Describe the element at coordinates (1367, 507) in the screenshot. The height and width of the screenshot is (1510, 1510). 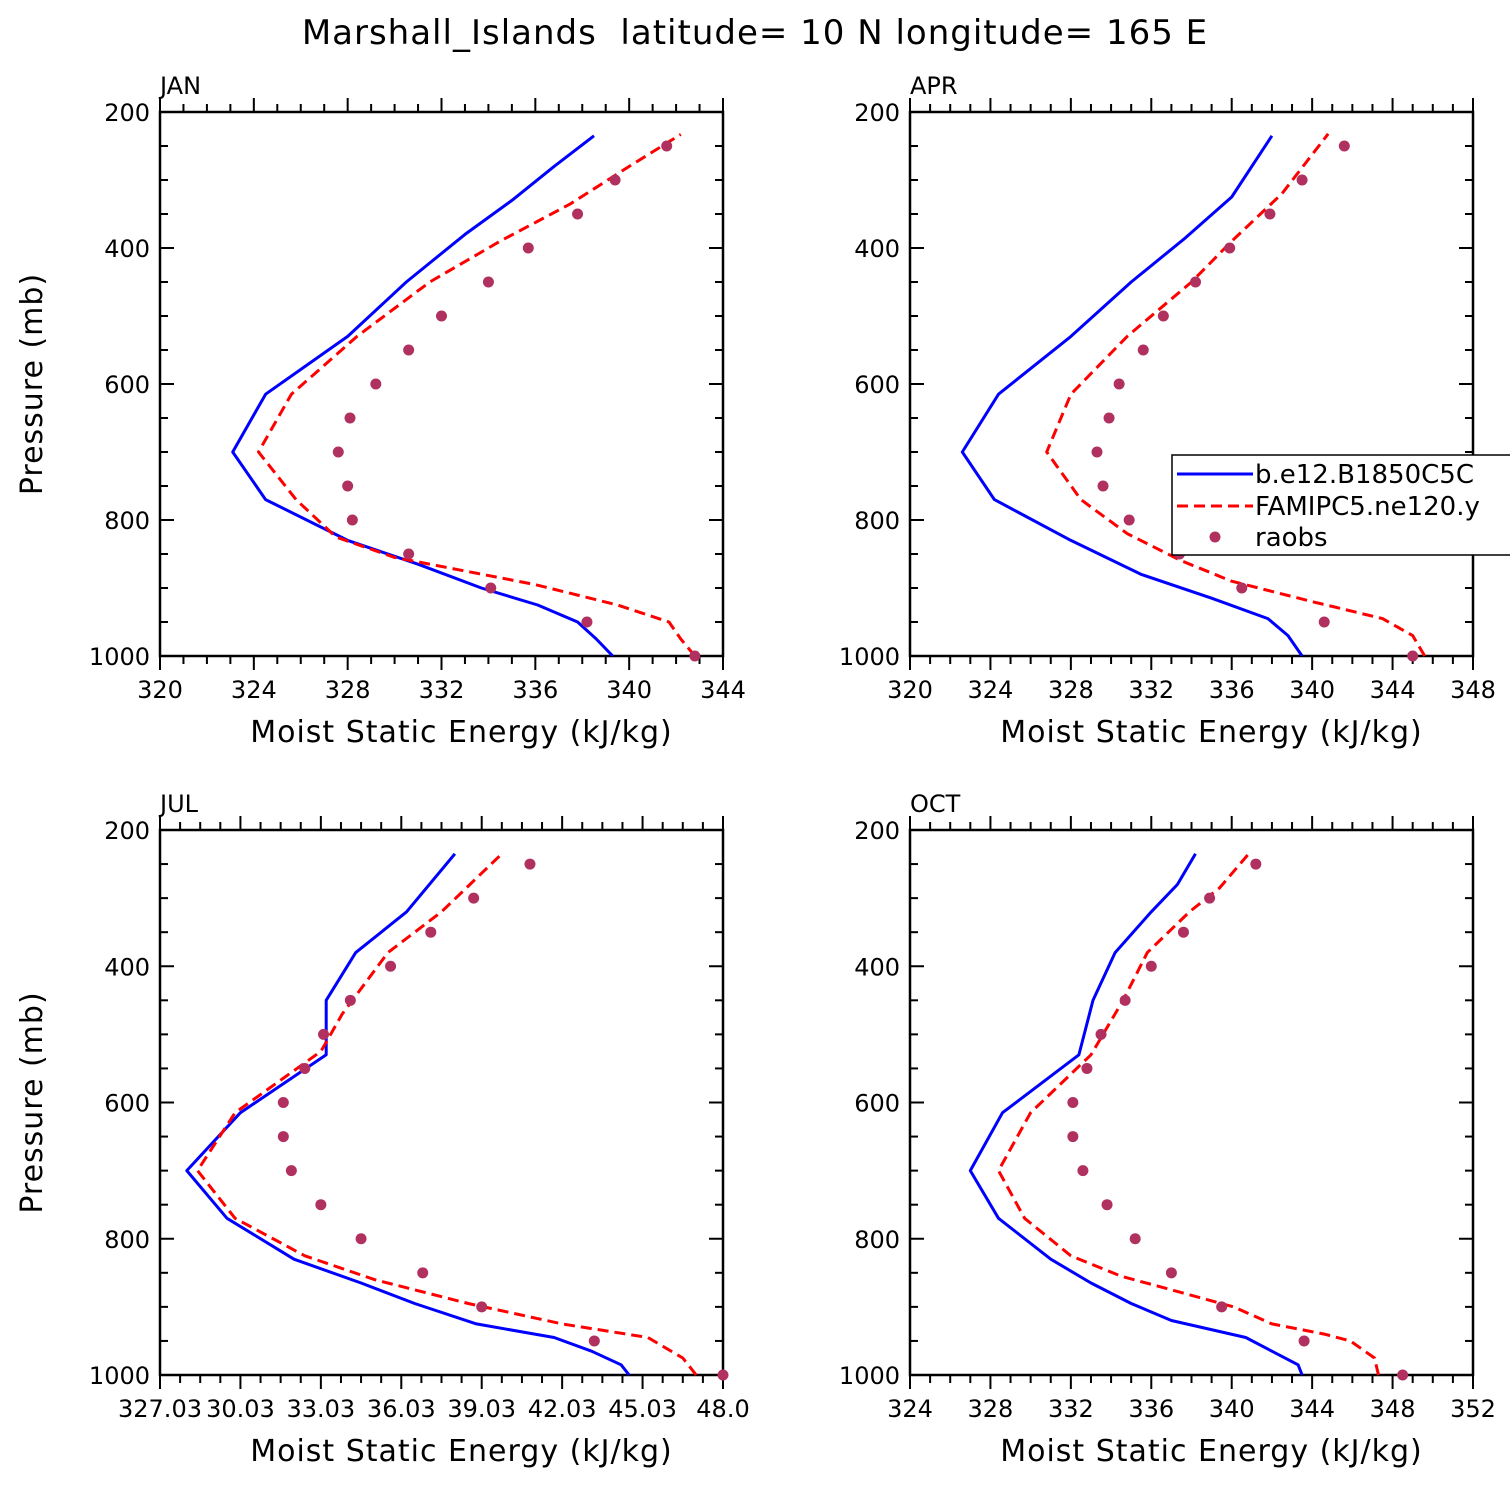
I see `legend-entry-label: FAMIPC5.ne120.y` at that location.